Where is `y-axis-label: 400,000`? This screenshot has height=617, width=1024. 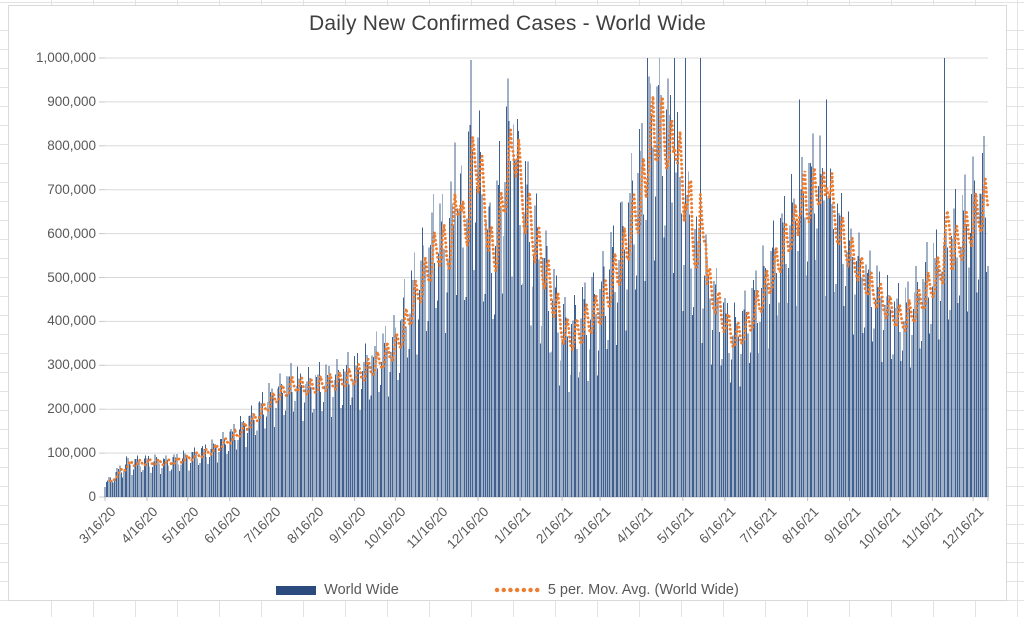 y-axis-label: 400,000 is located at coordinates (71, 321).